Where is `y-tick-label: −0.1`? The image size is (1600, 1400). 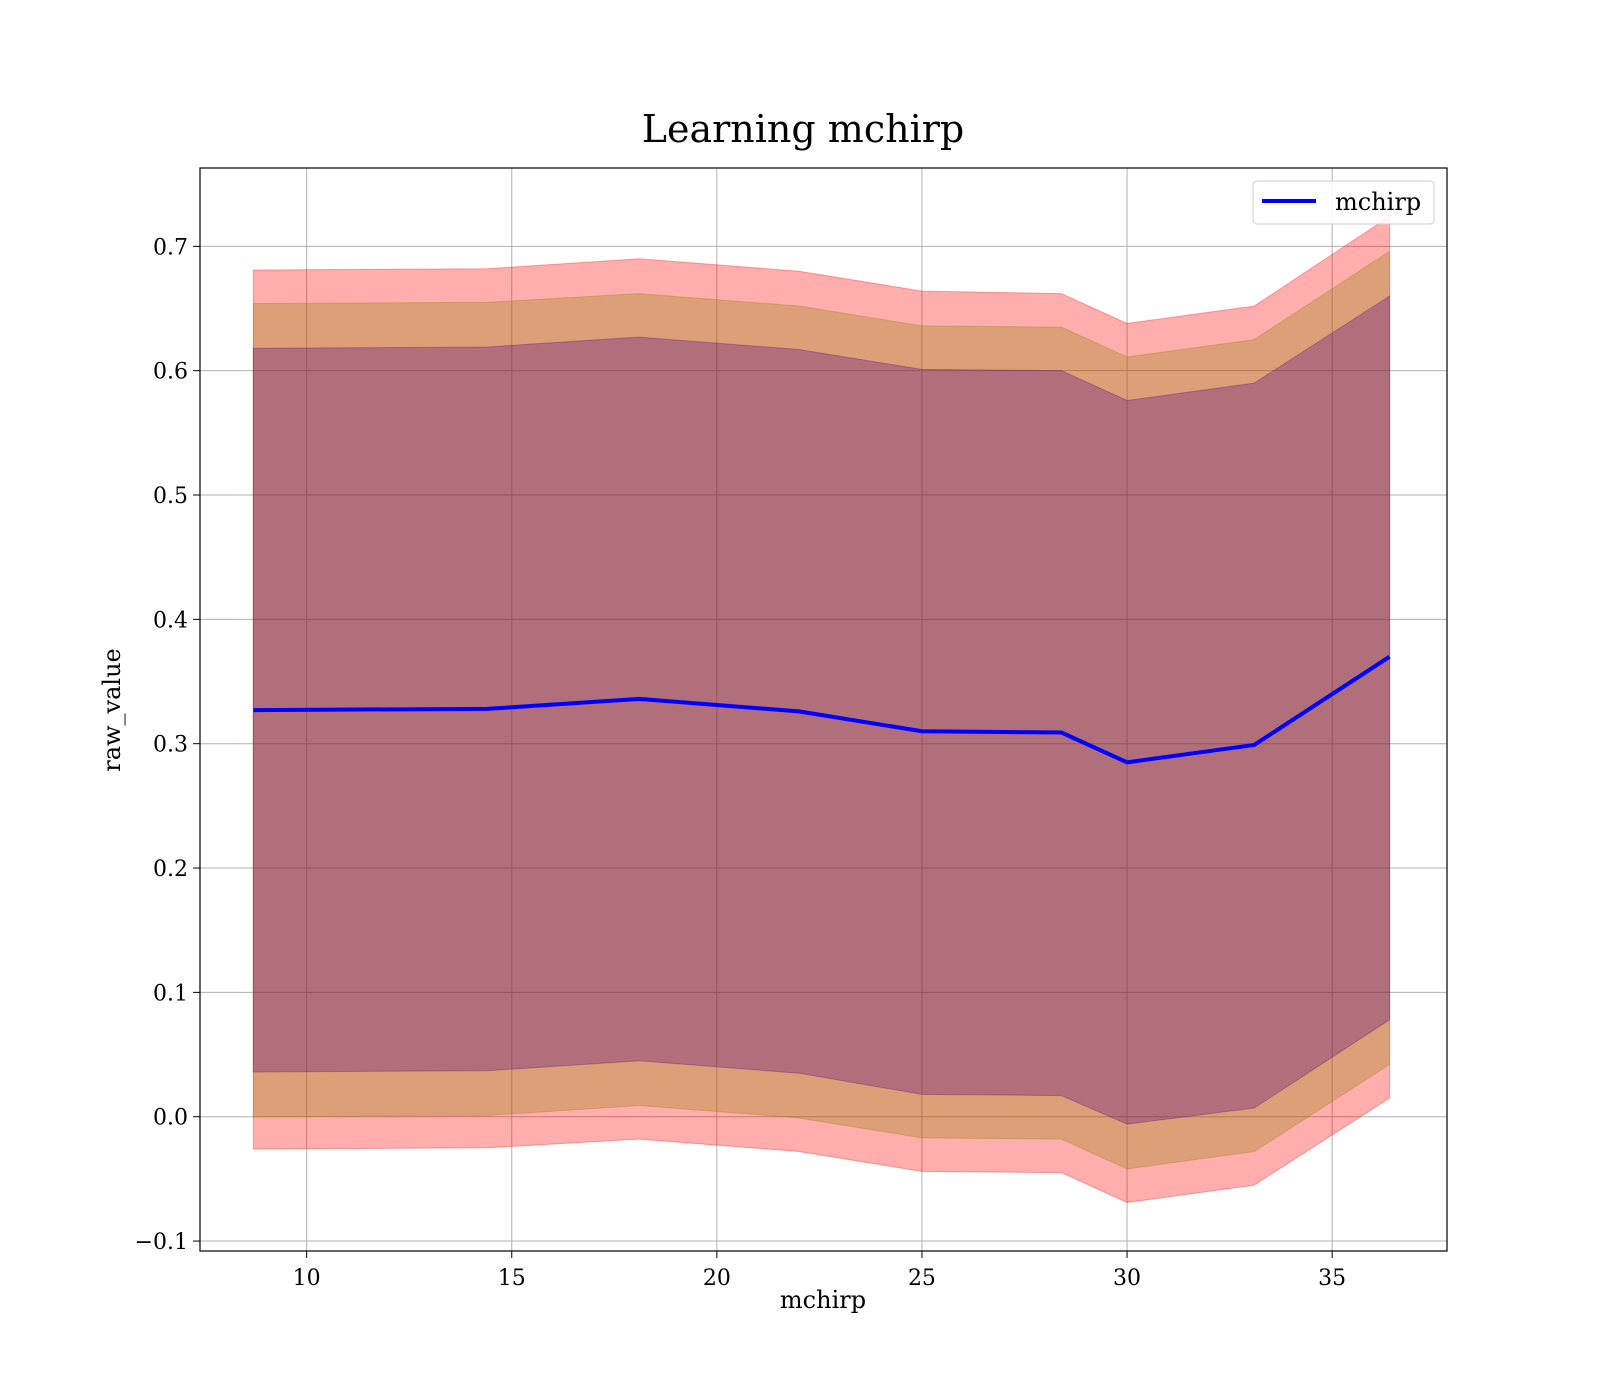 y-tick-label: −0.1 is located at coordinates (161, 1242).